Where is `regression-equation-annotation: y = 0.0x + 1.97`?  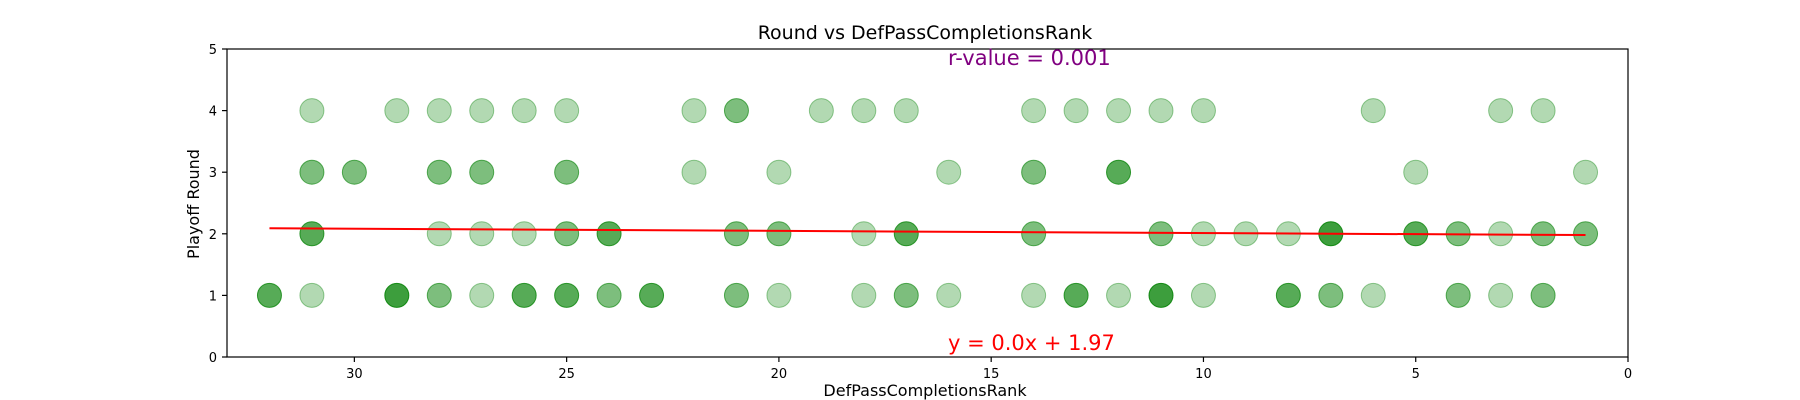
regression-equation-annotation: y = 0.0x + 1.97 is located at coordinates (1031, 343).